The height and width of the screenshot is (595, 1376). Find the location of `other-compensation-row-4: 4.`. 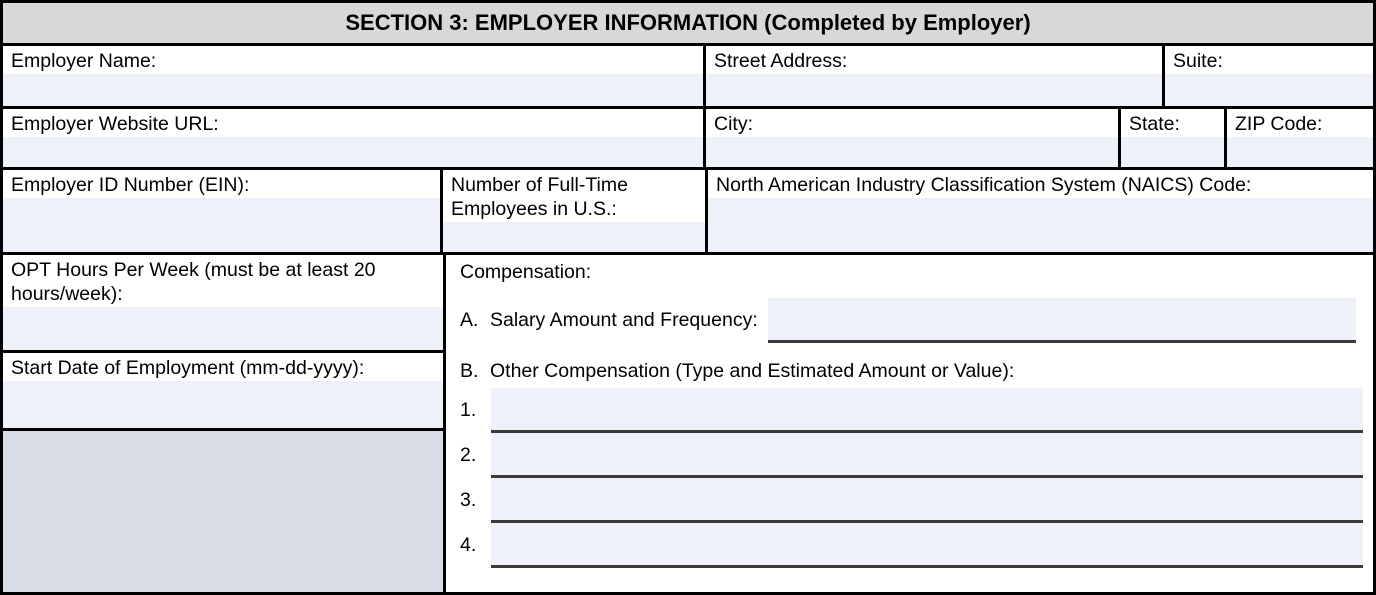

other-compensation-row-4: 4. is located at coordinates (911, 545).